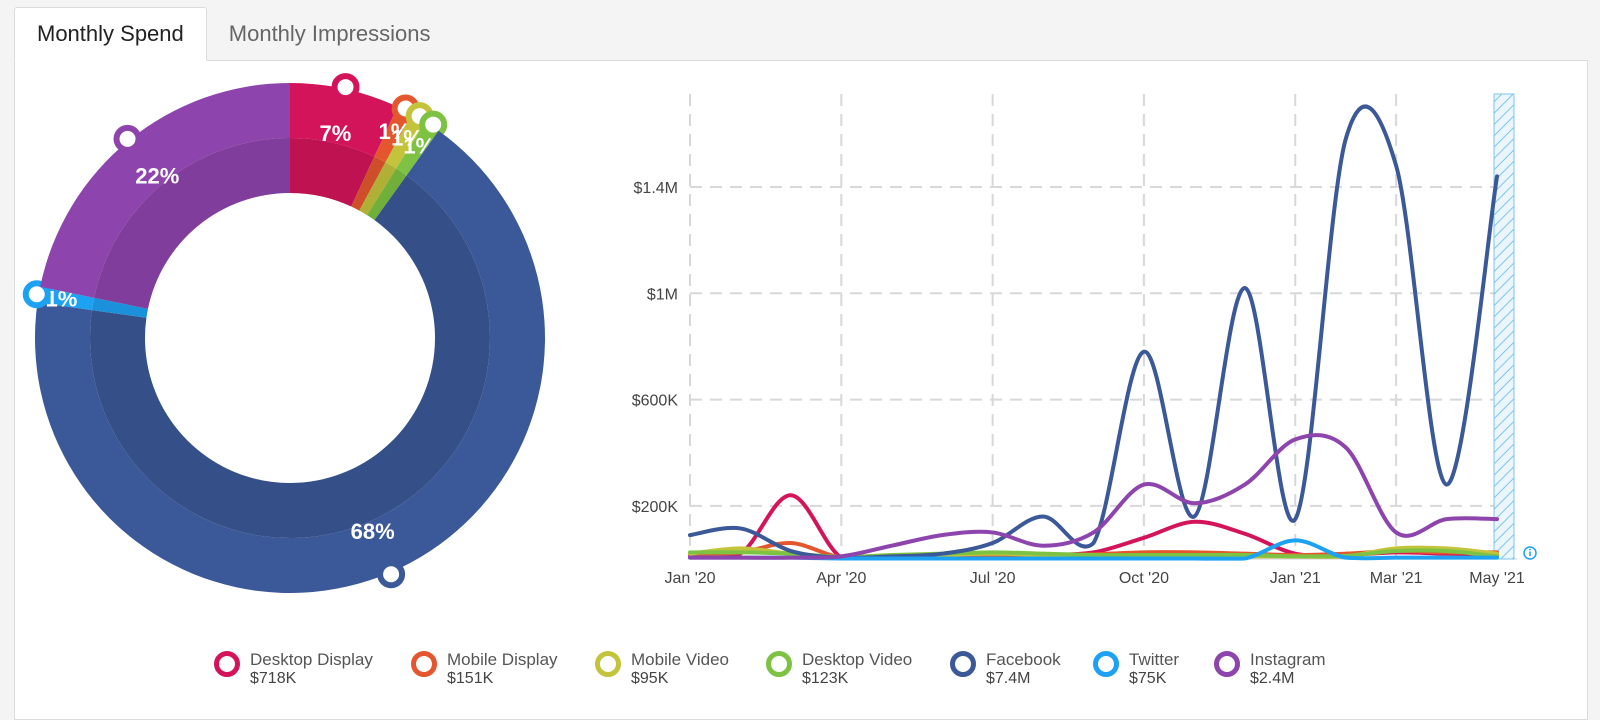 The height and width of the screenshot is (720, 1600). I want to click on donut-slice-desktop-video: 1%, so click(407, 165).